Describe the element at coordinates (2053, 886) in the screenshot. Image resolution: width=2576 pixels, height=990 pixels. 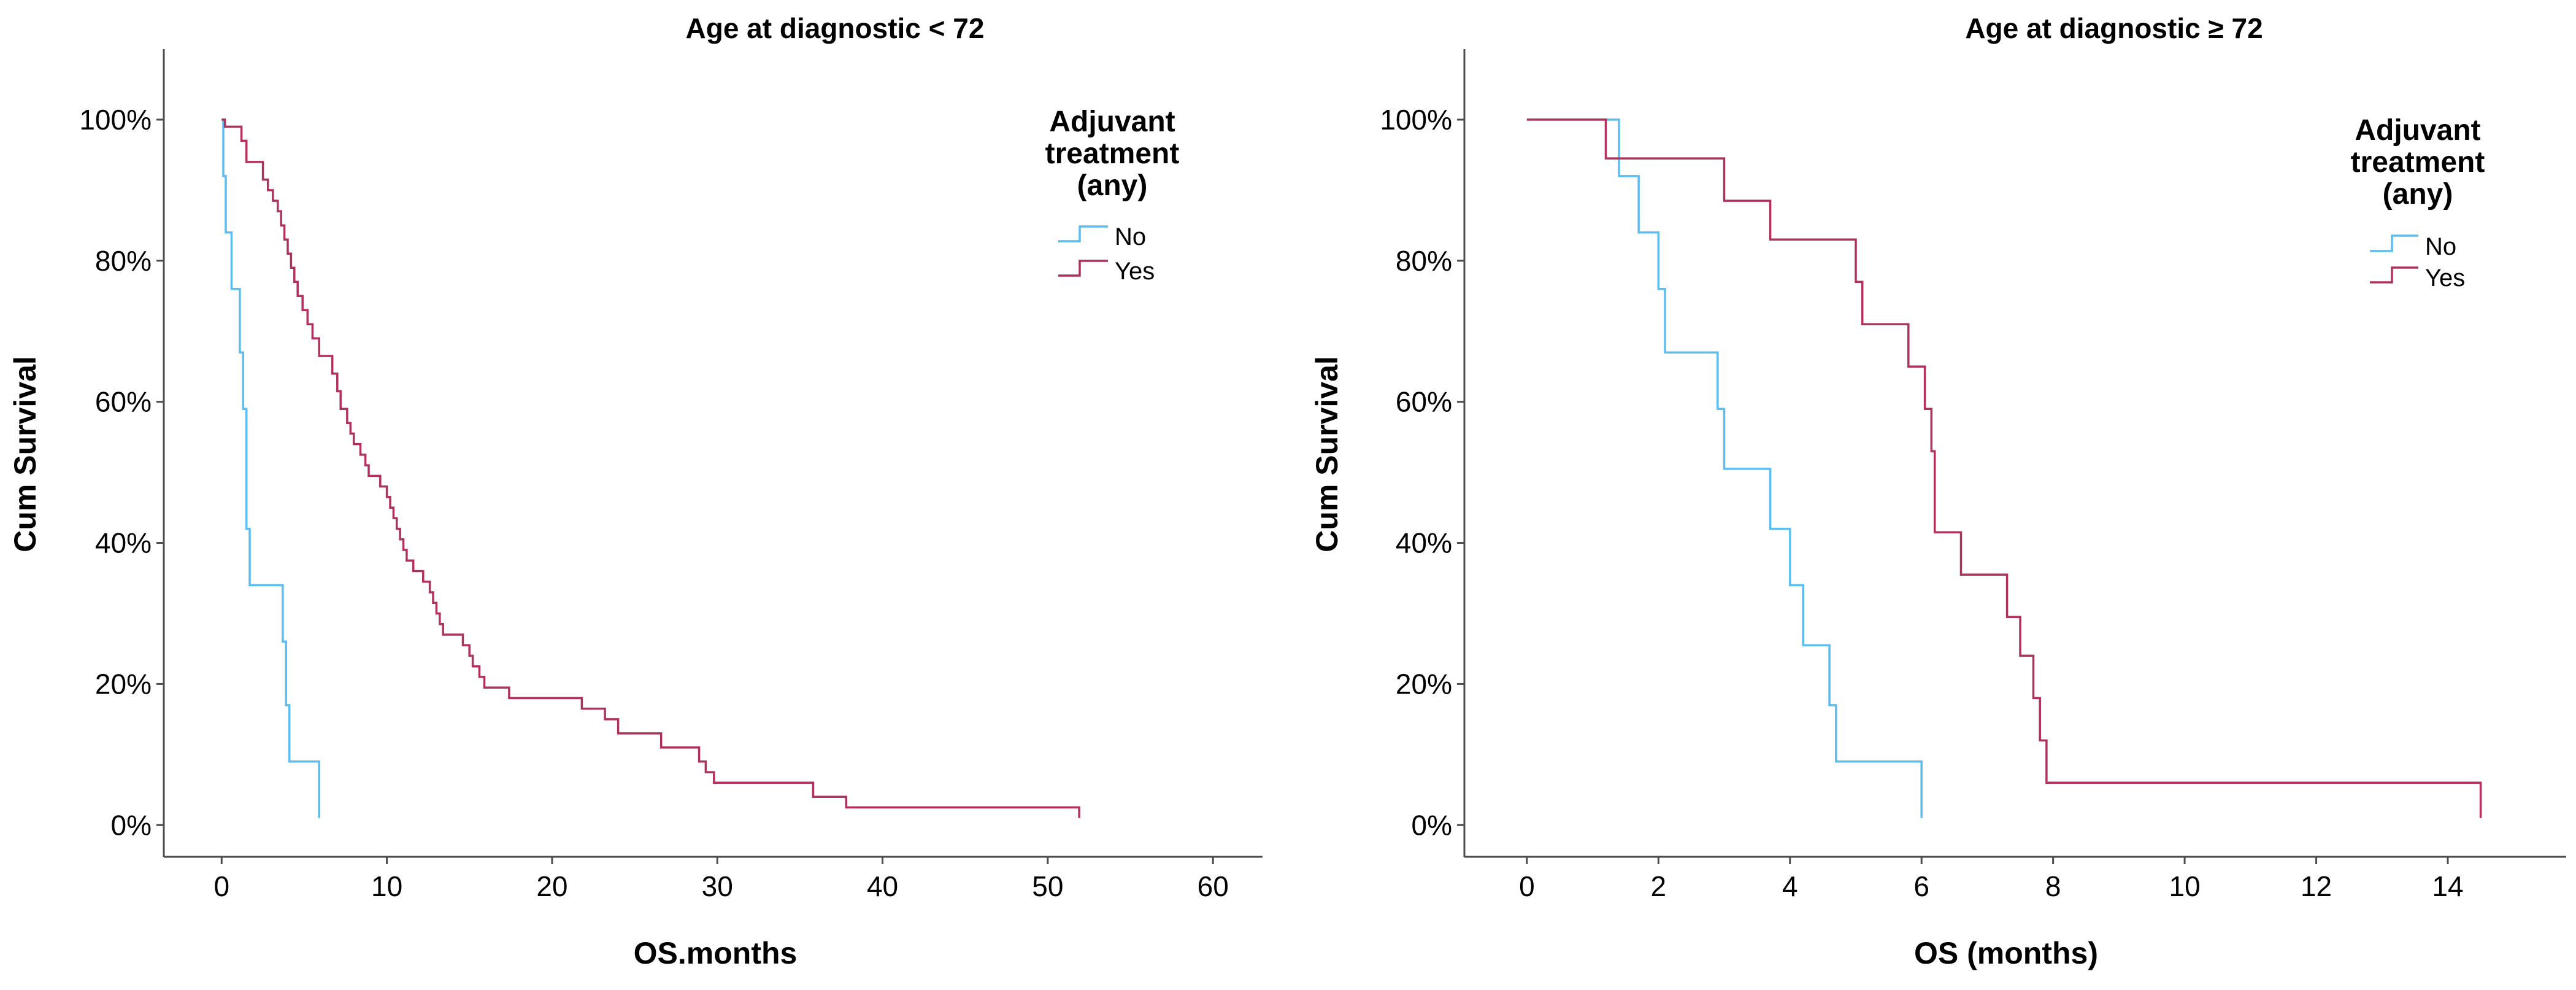
I see `x-tick-label: 8` at that location.